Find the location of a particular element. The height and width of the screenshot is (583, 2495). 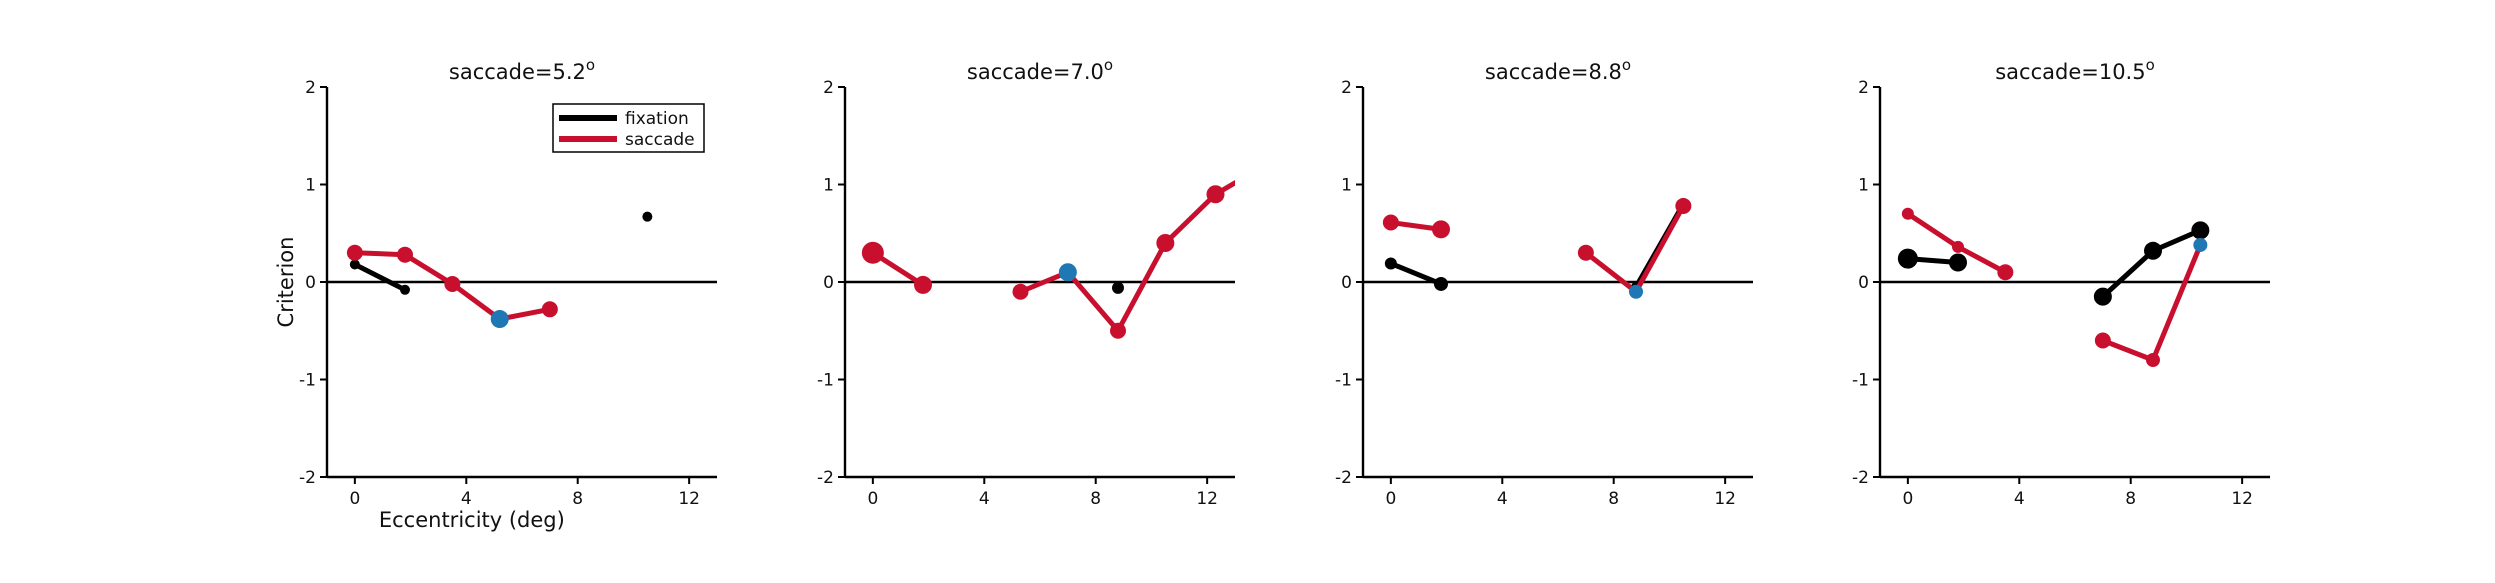

y-axis-title: Criterion is located at coordinates (286, 282).